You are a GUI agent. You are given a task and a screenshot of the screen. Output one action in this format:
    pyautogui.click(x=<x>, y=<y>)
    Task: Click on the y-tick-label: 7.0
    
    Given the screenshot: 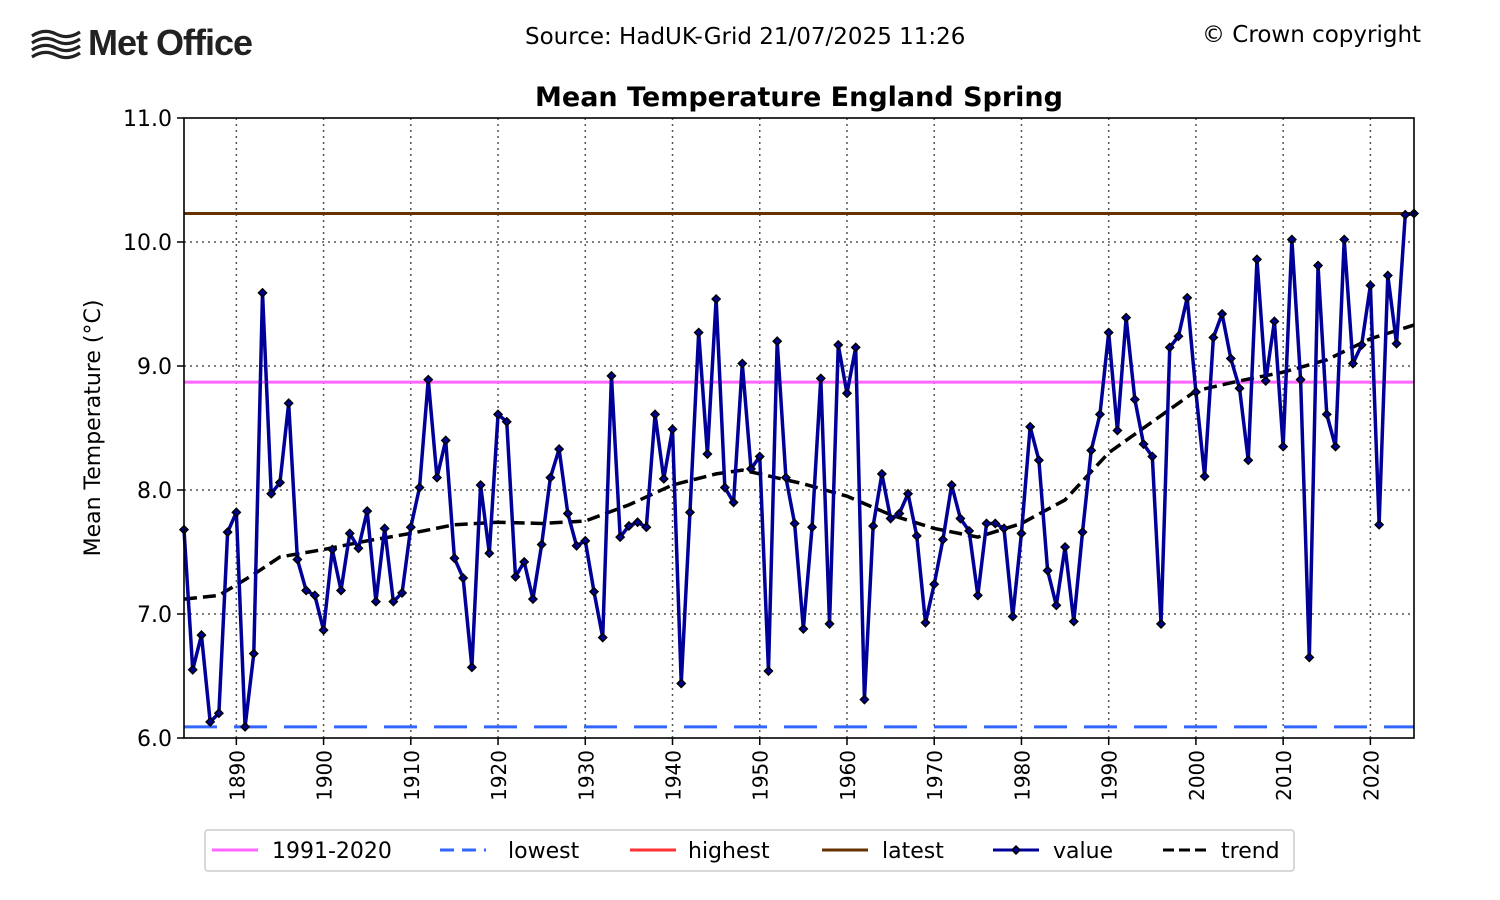 What is the action you would take?
    pyautogui.click(x=154, y=615)
    